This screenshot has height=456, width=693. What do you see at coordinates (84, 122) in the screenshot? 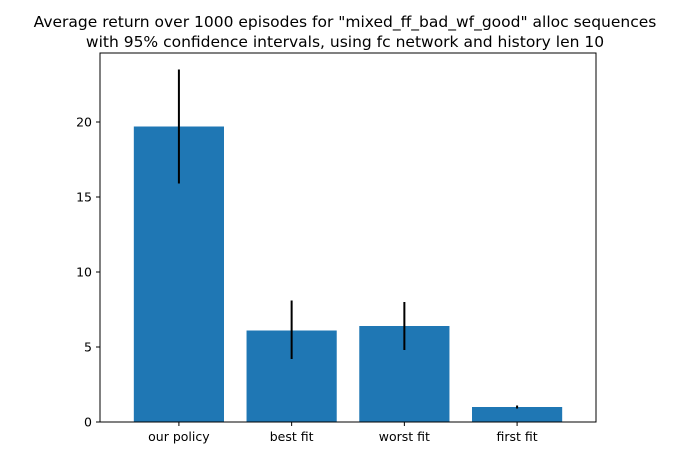
I see `y-tick-label: 20` at bounding box center [84, 122].